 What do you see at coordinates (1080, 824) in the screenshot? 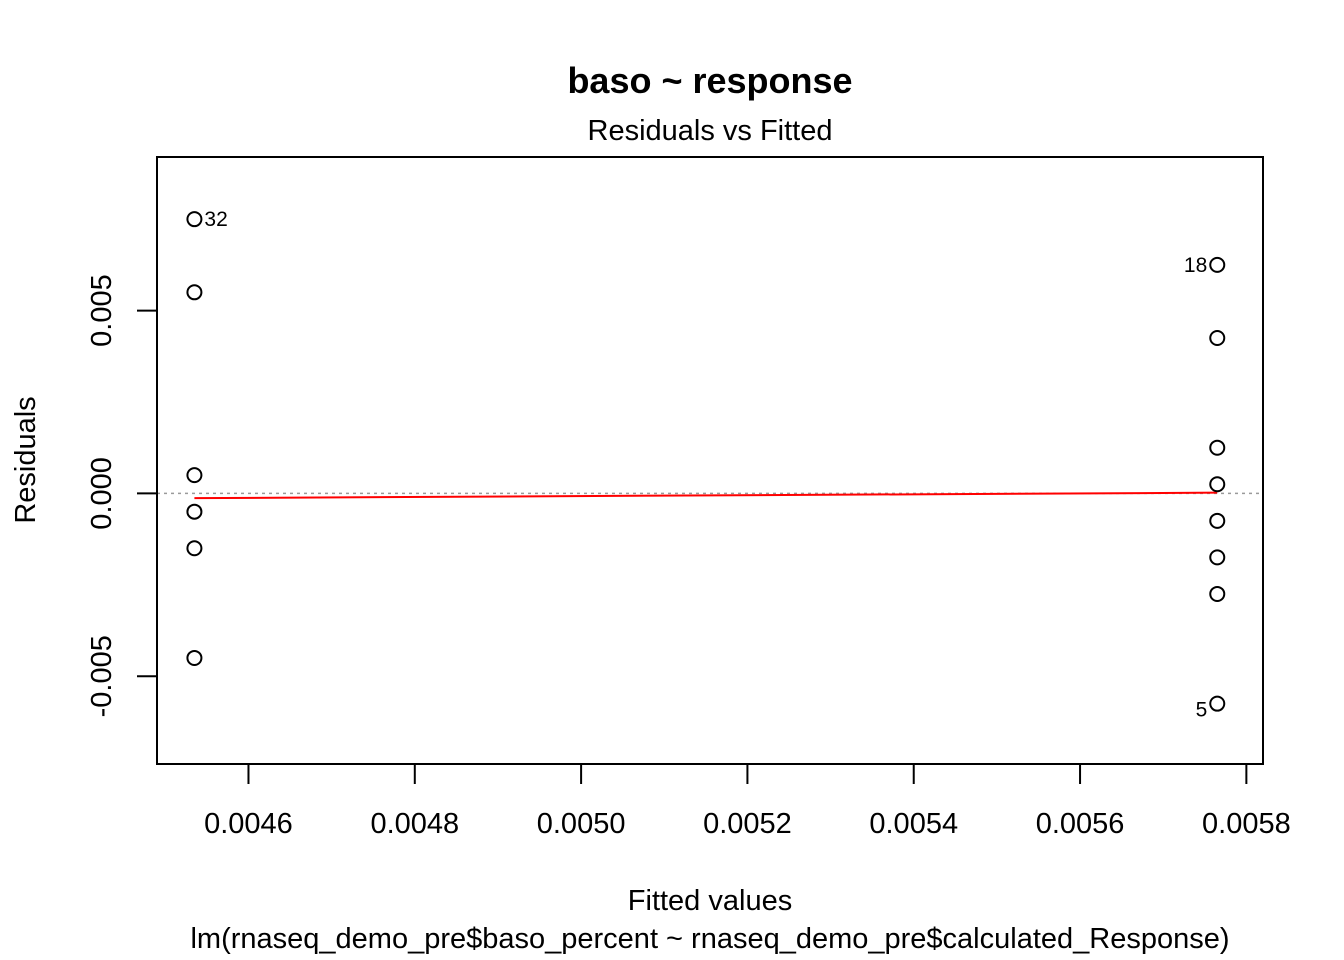
I see `x-tick-label: 0.0056` at bounding box center [1080, 824].